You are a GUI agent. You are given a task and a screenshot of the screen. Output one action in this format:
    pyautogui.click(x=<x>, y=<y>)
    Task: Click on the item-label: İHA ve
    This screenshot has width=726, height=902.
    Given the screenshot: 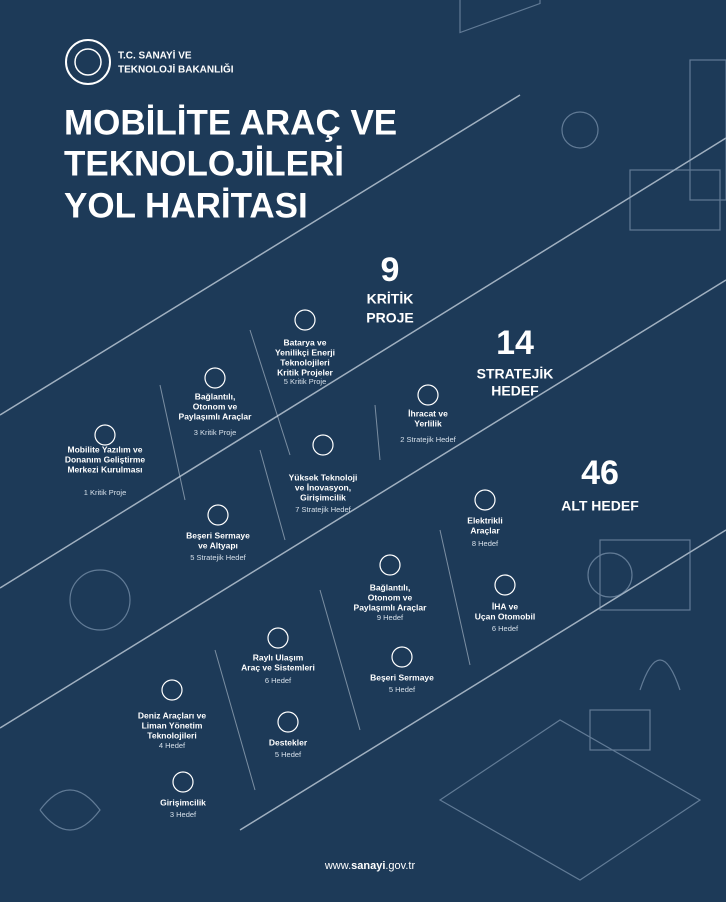 What is the action you would take?
    pyautogui.click(x=505, y=606)
    